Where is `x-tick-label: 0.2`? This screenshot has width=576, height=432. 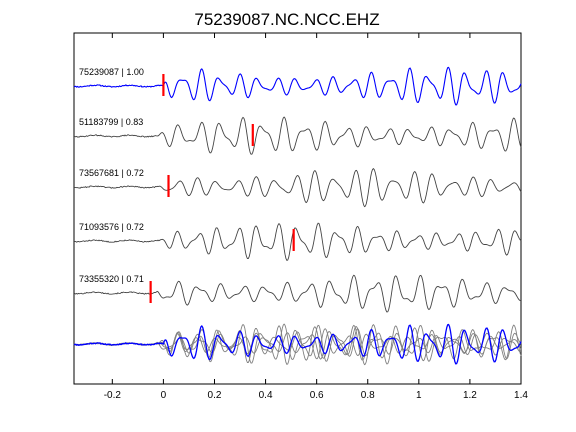 x-tick-label: 0.2 is located at coordinates (215, 395).